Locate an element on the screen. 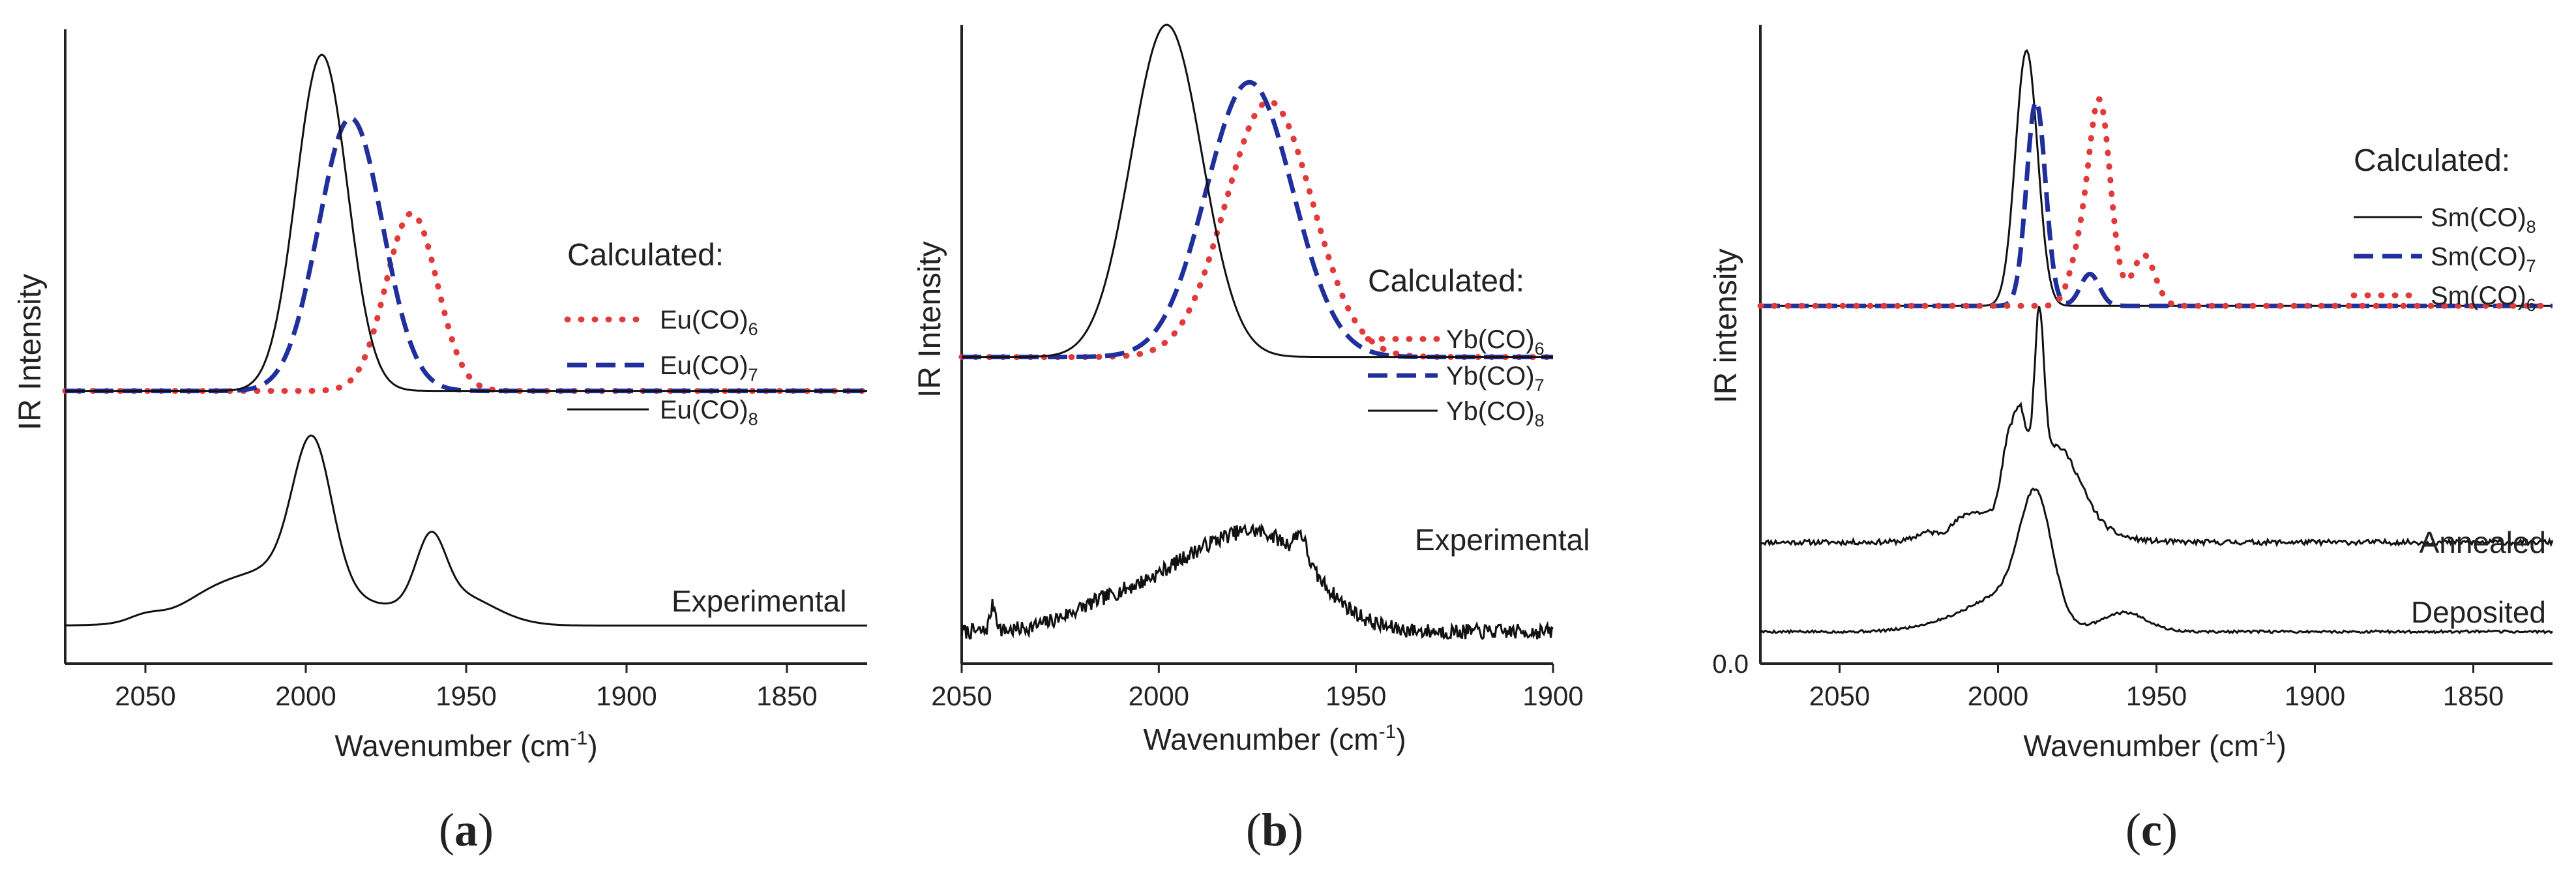 The width and height of the screenshot is (2576, 869). y-zero-label: 0.0 is located at coordinates (1730, 665).